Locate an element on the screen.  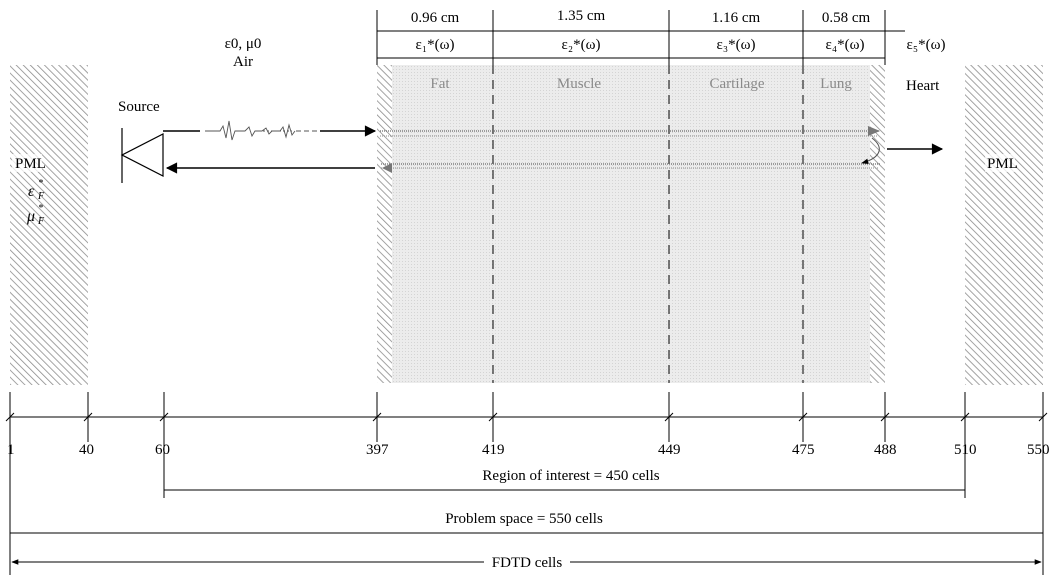
pml-right-label: PML is located at coordinates (1002, 164).